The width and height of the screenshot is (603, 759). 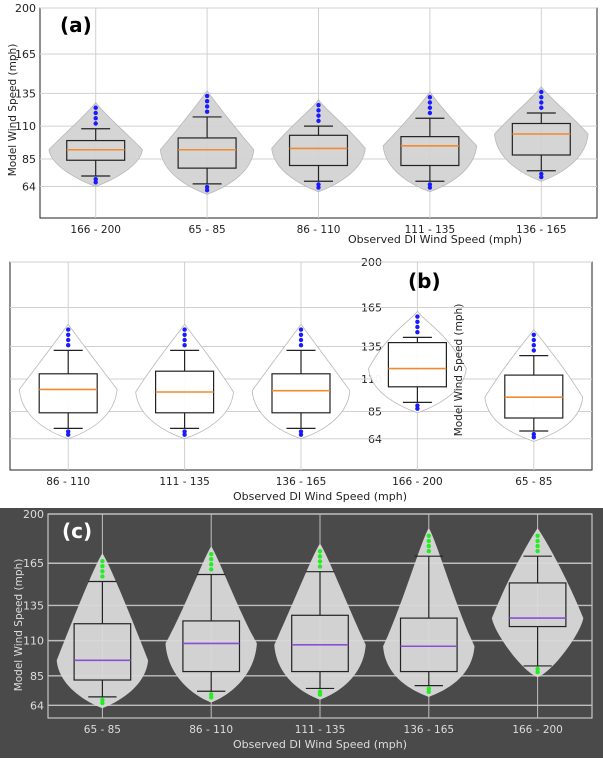 I want to click on panel-label: (a), so click(x=76, y=25).